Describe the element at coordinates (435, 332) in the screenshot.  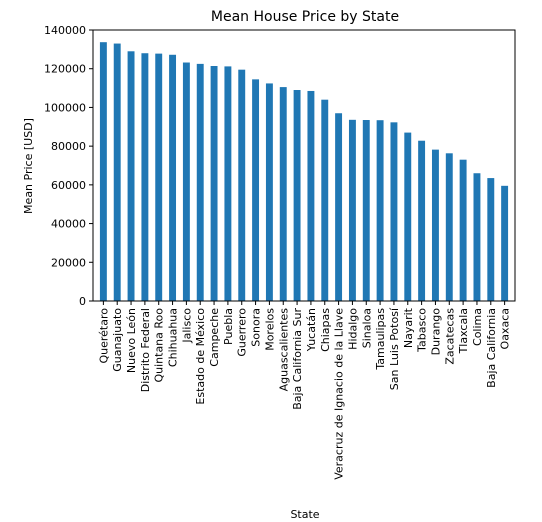
I see `x-tick-label: Durango` at that location.